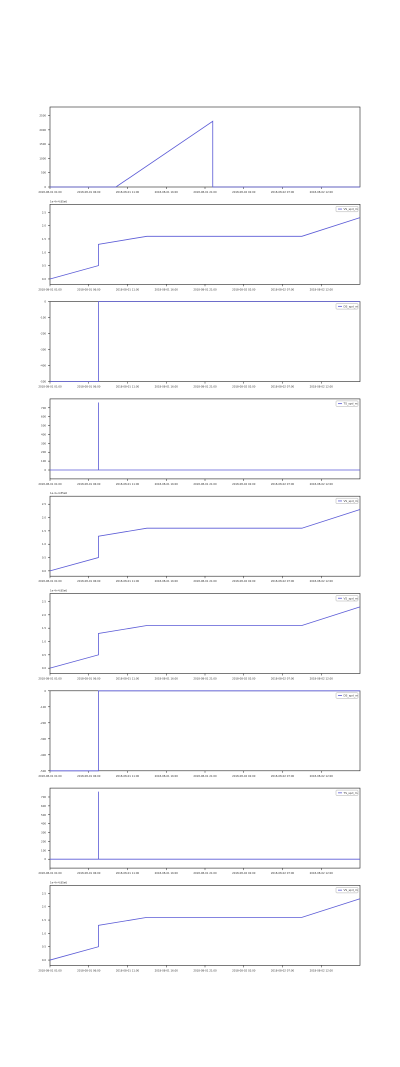 The image size is (400, 1067). Describe the element at coordinates (44, 531) in the screenshot. I see `y-tick-label: 1.5` at that location.